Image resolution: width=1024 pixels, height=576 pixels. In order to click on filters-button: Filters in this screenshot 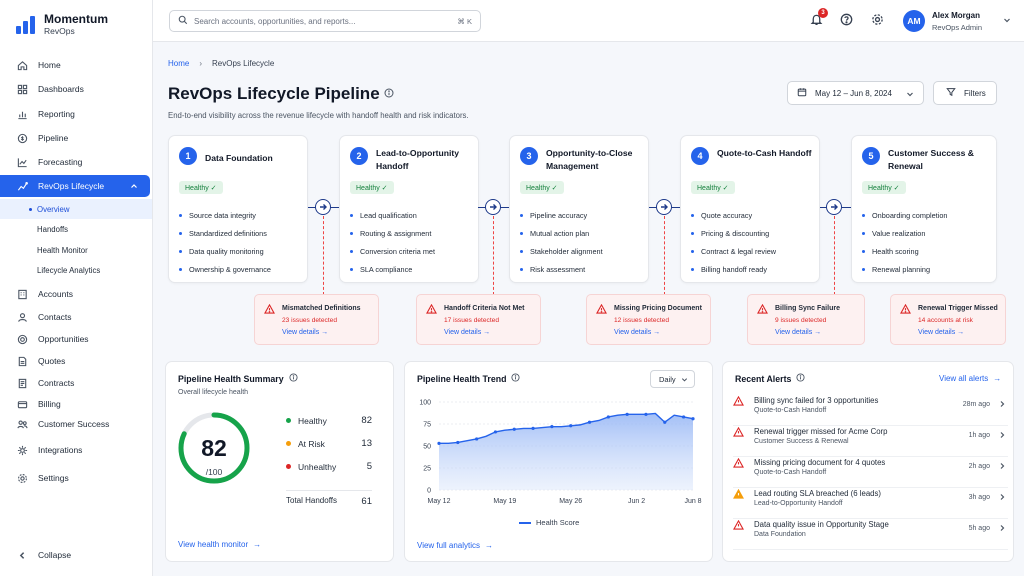, I will do `click(965, 93)`.